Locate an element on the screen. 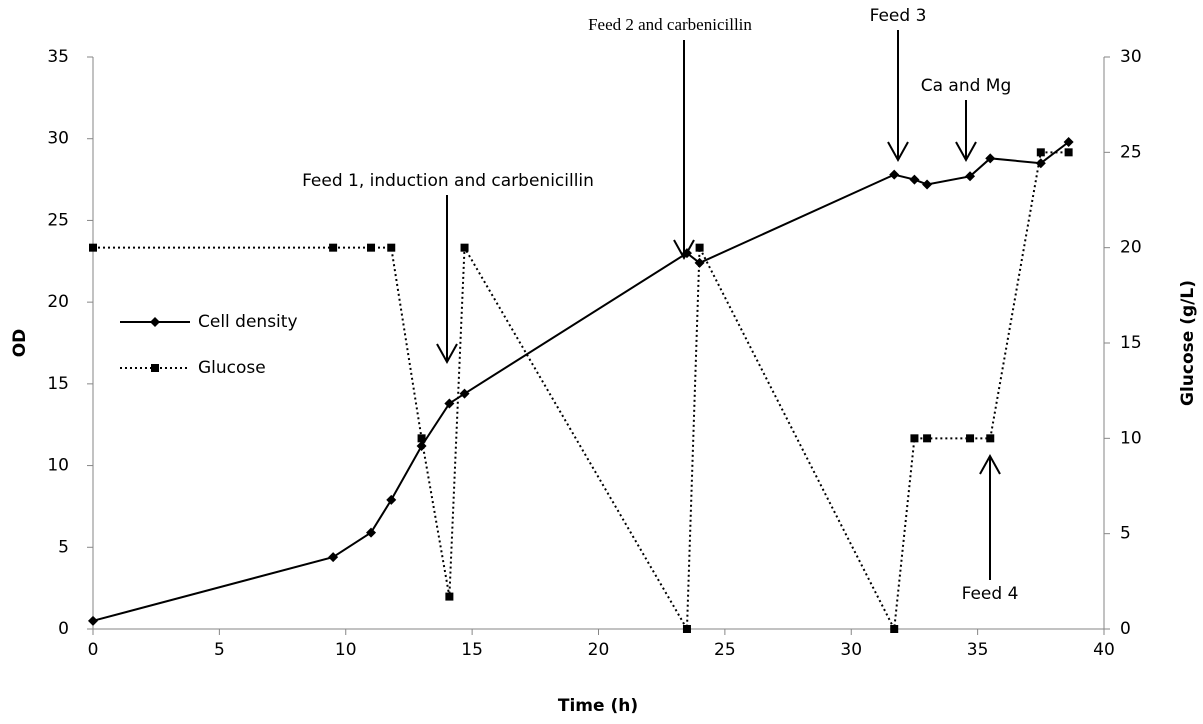 The height and width of the screenshot is (724, 1203). x-tick-label: 15 is located at coordinates (472, 650).